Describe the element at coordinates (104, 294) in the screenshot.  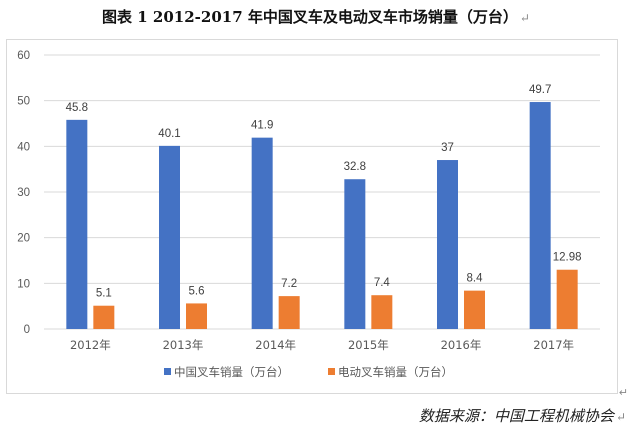
I see `data-label: 5.1` at that location.